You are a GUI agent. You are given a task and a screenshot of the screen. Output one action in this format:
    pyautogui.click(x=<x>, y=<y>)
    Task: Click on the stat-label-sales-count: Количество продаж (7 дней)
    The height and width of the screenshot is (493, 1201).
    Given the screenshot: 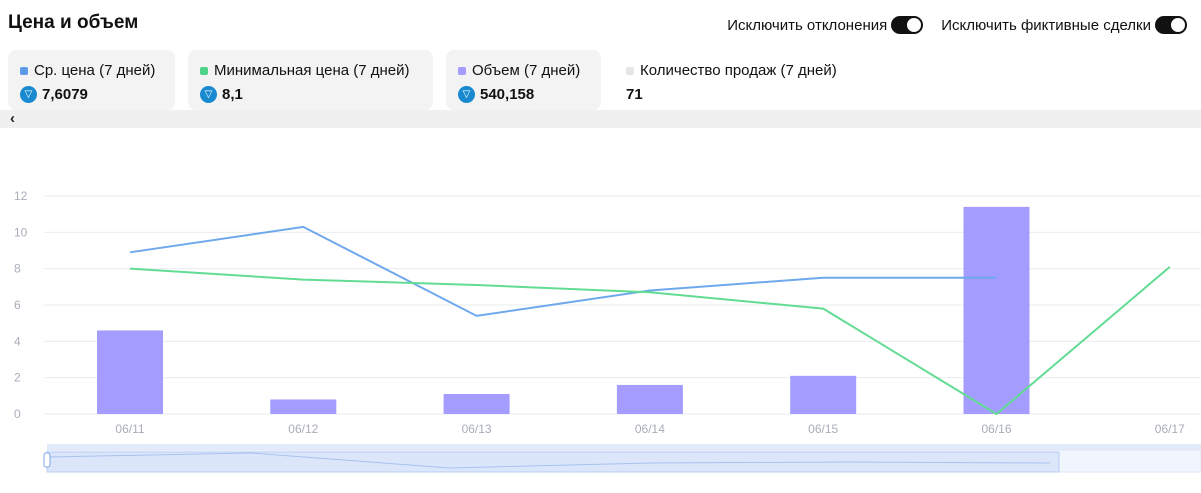 What is the action you would take?
    pyautogui.click(x=738, y=70)
    